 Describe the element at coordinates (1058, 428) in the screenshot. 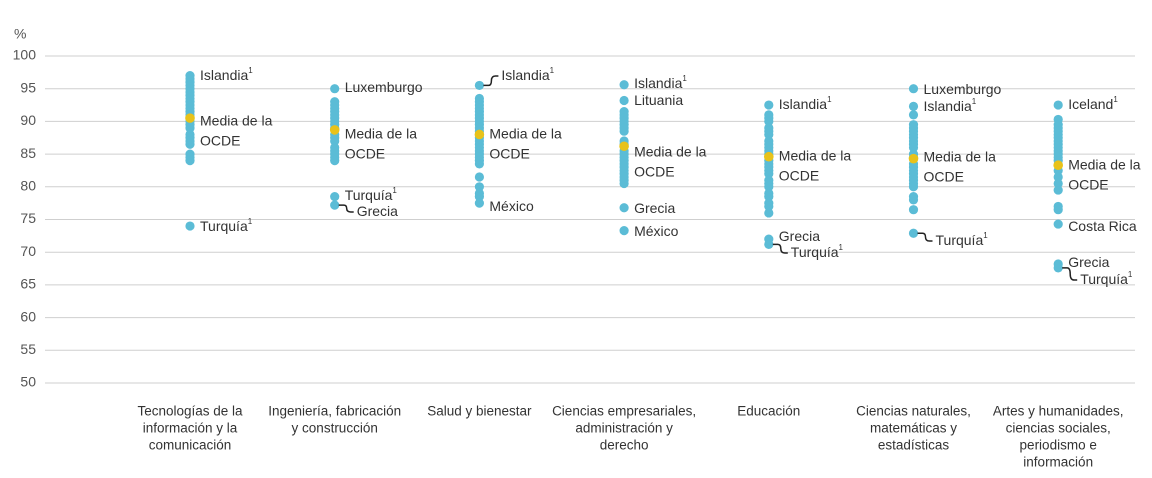

I see `x-tick-label: ciencias sociales,` at that location.